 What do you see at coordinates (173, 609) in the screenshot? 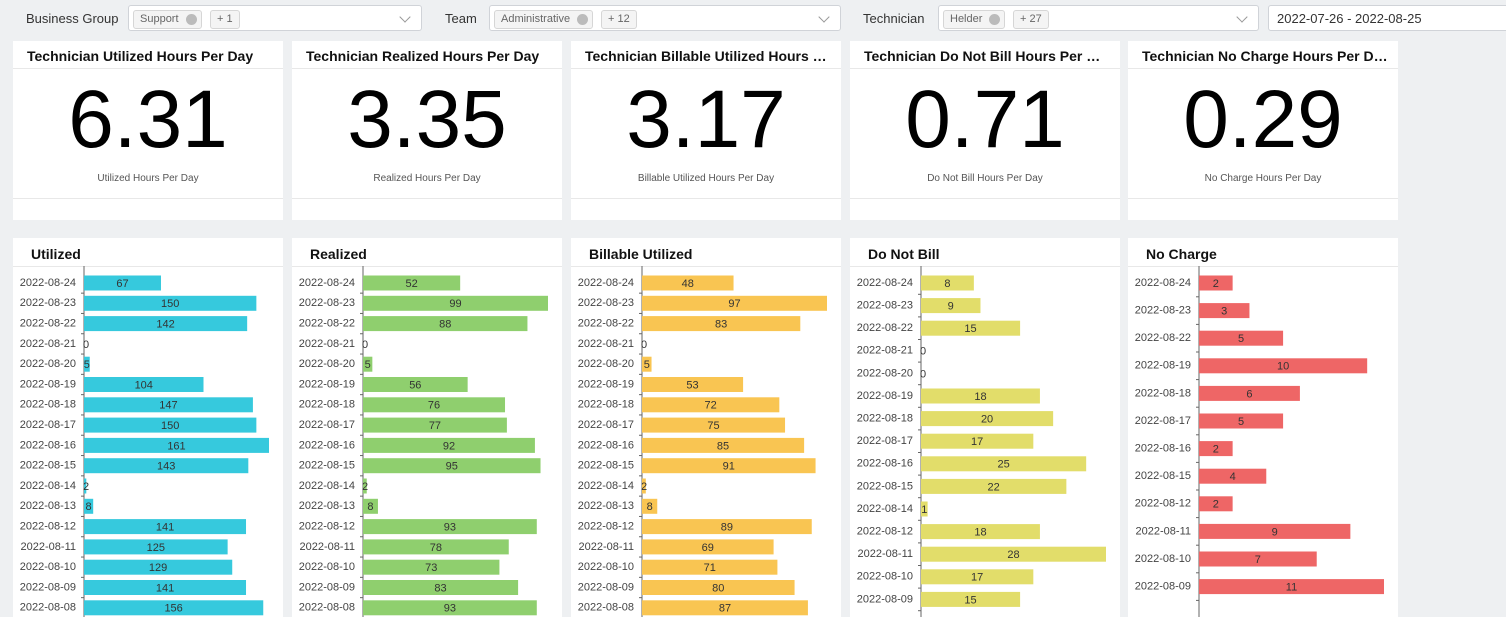
I see `value-label: 156` at bounding box center [173, 609].